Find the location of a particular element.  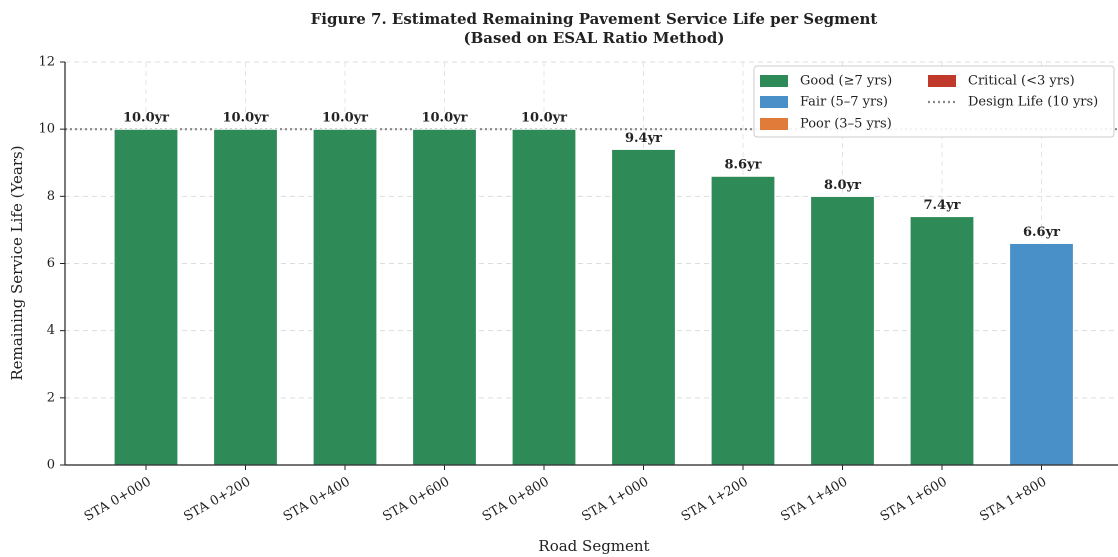

value-label: 8.0yr is located at coordinates (842, 185).